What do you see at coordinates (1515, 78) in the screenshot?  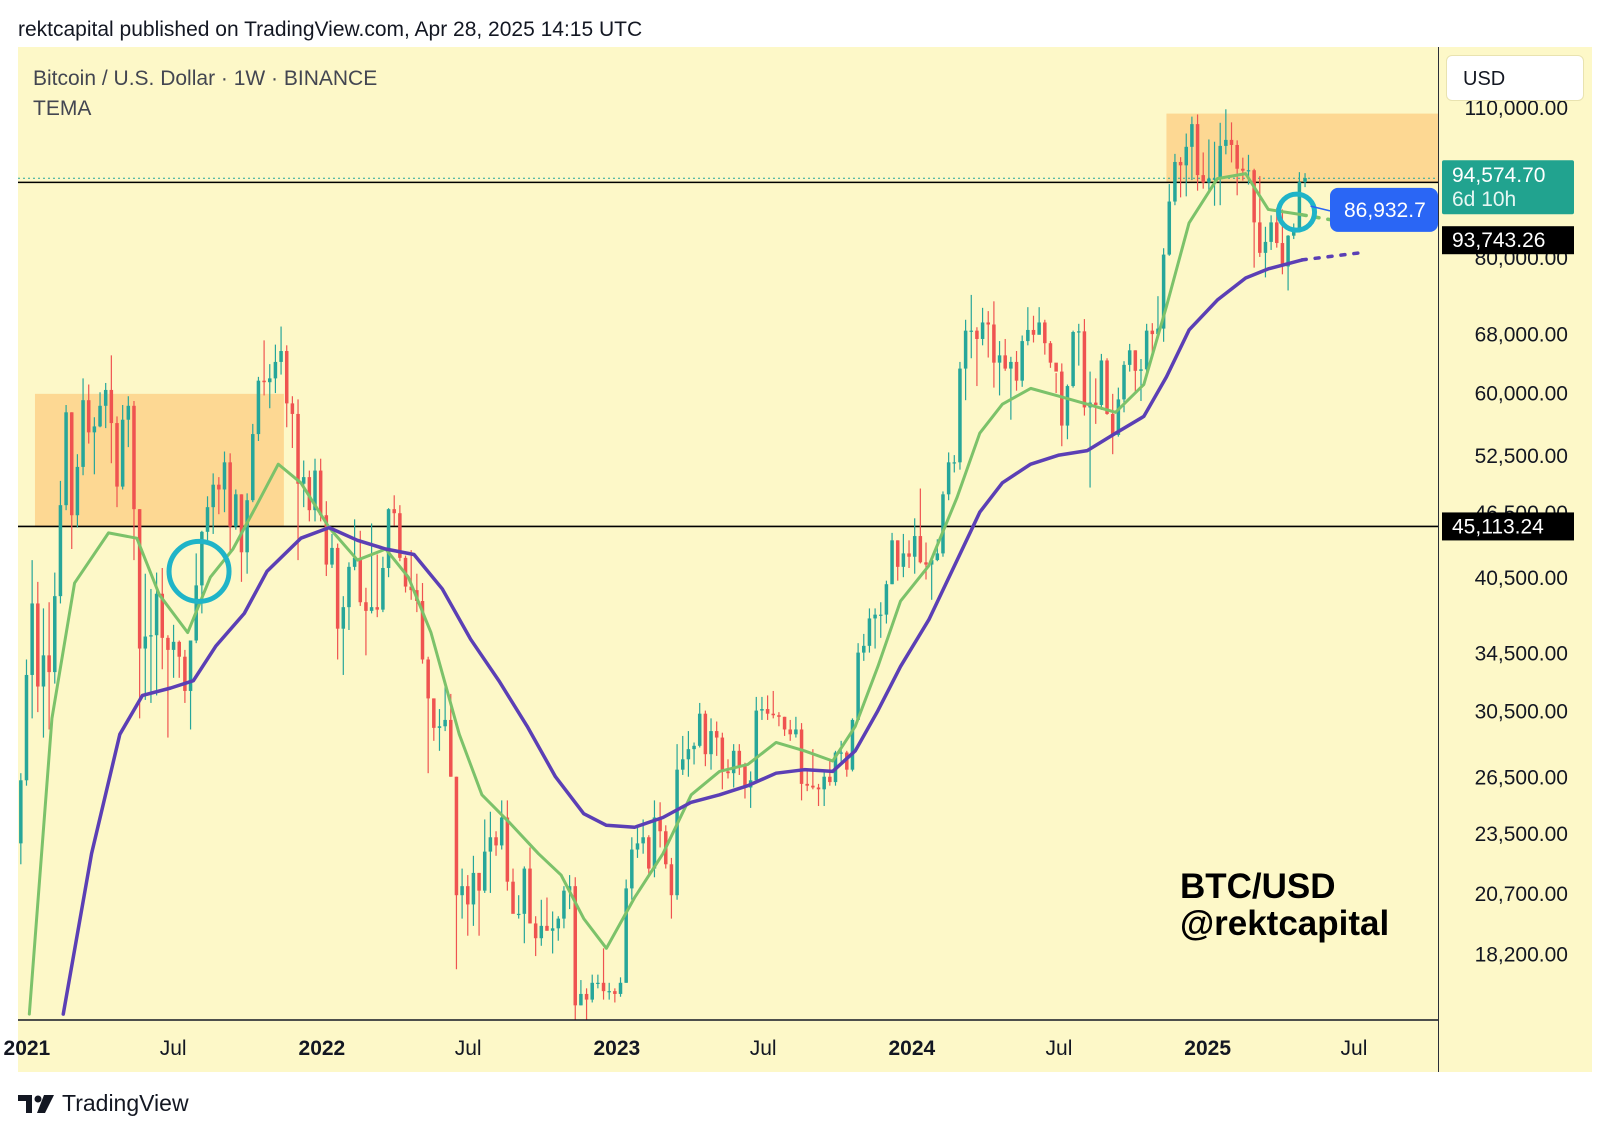 I see `currency-button: USD` at bounding box center [1515, 78].